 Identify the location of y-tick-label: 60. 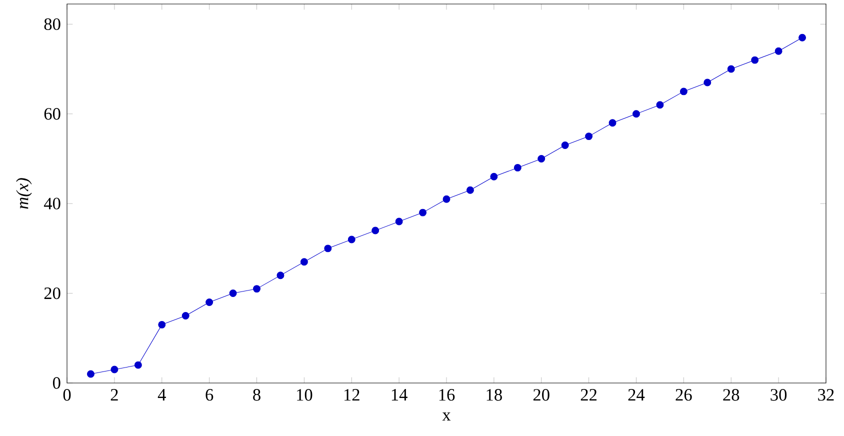
(52, 114).